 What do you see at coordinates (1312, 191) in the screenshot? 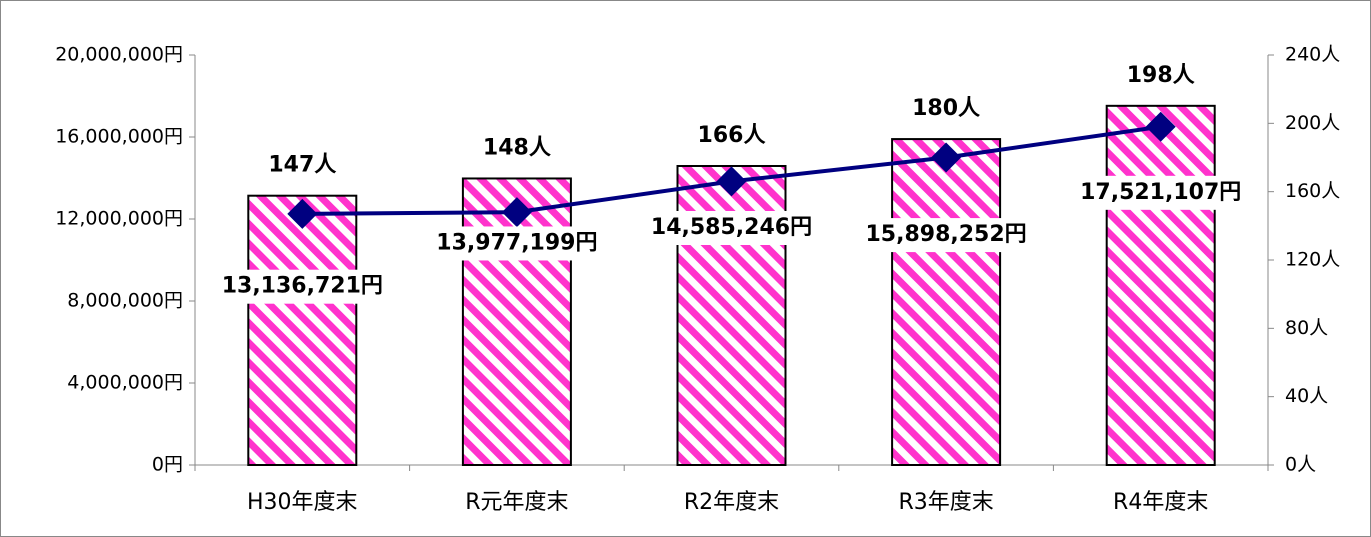
I see `y2-tick-label: 160人` at bounding box center [1312, 191].